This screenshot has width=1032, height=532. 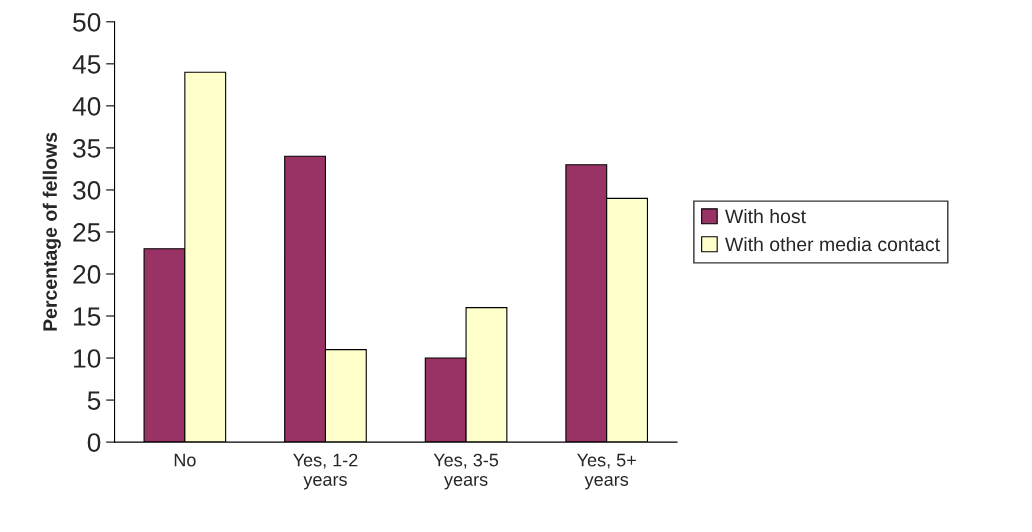 What do you see at coordinates (87, 22) in the screenshot?
I see `y-tick-label: 50` at bounding box center [87, 22].